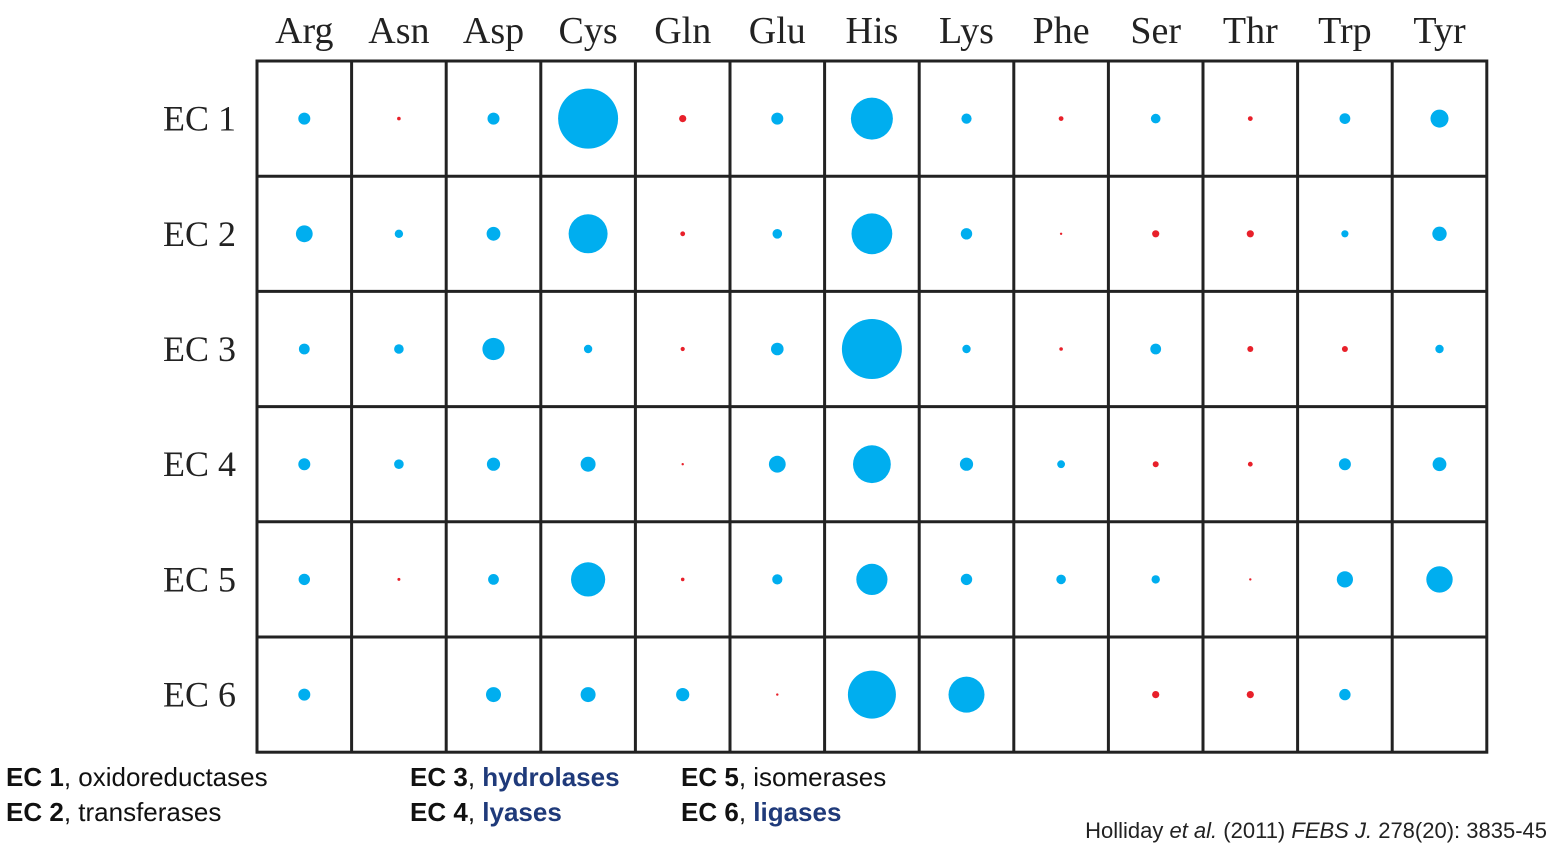 The height and width of the screenshot is (847, 1565). Describe the element at coordinates (966, 579) in the screenshot. I see `bubble-ec5-lys` at that location.